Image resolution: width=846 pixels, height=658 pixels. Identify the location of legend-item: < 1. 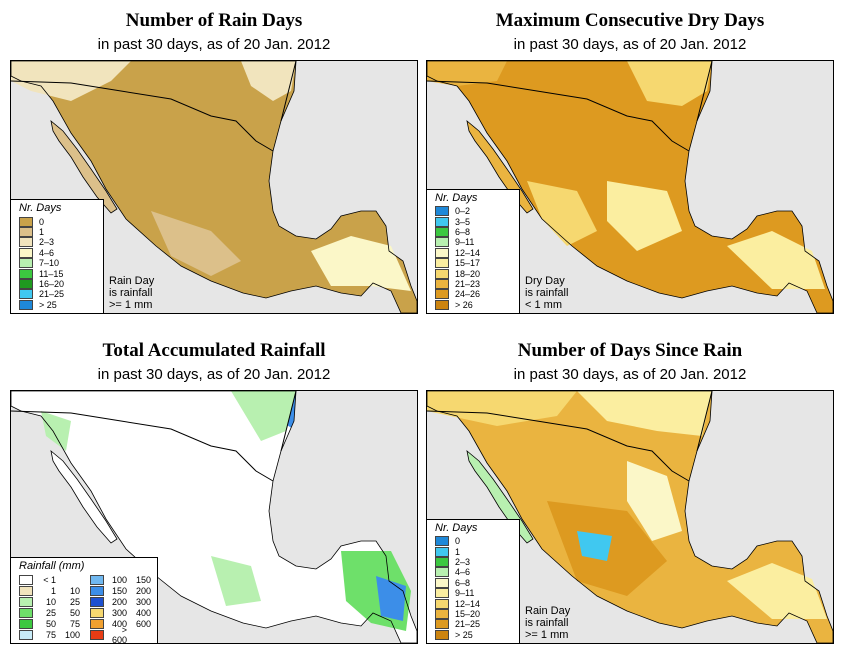
(49, 579).